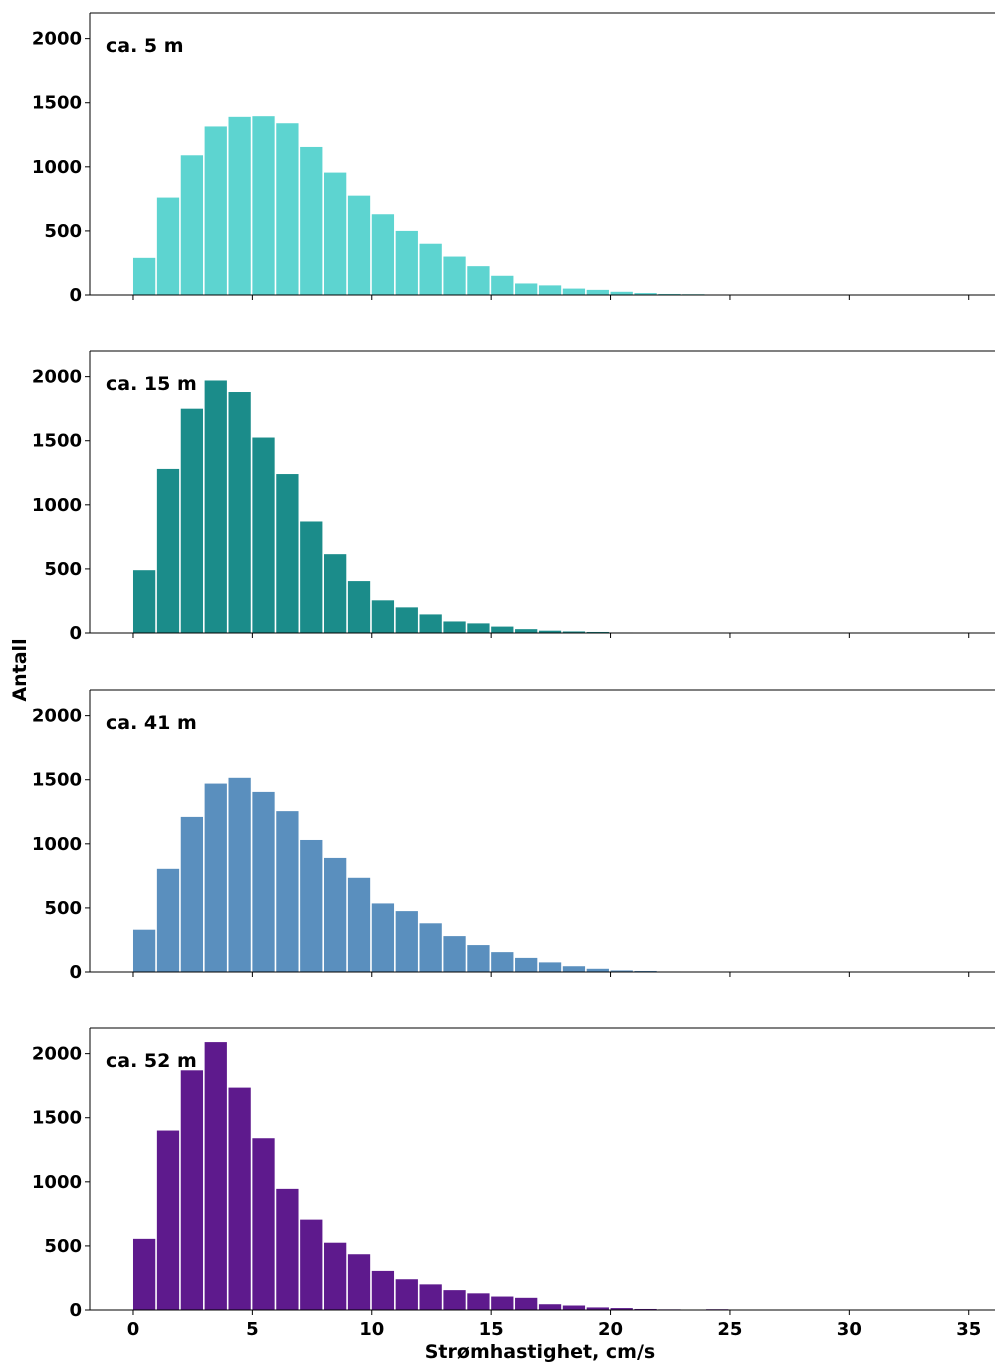 Image resolution: width=995 pixels, height=1362 pixels. Describe the element at coordinates (151, 384) in the screenshot. I see `panel-label: ca. 15 m` at that location.